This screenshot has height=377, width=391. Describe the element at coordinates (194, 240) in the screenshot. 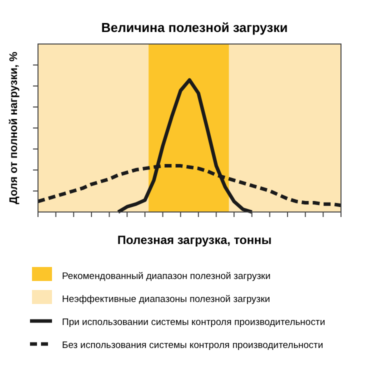

I see `x-axis-title: Полезная загрузка, тонны` at that location.